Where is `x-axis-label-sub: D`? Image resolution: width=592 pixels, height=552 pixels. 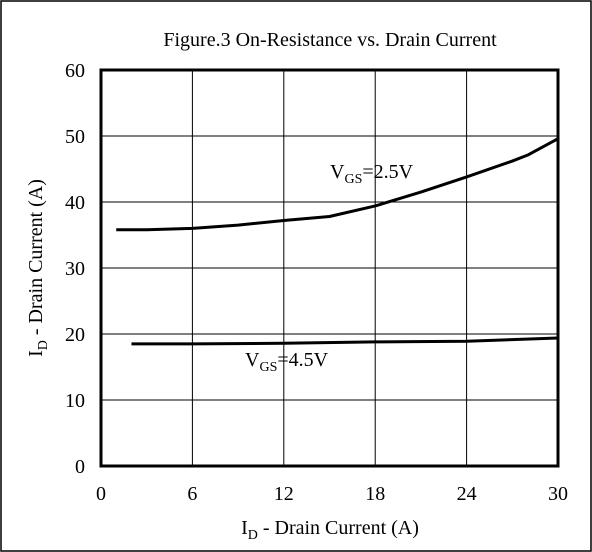
x-axis-label-sub: D is located at coordinates (253, 535).